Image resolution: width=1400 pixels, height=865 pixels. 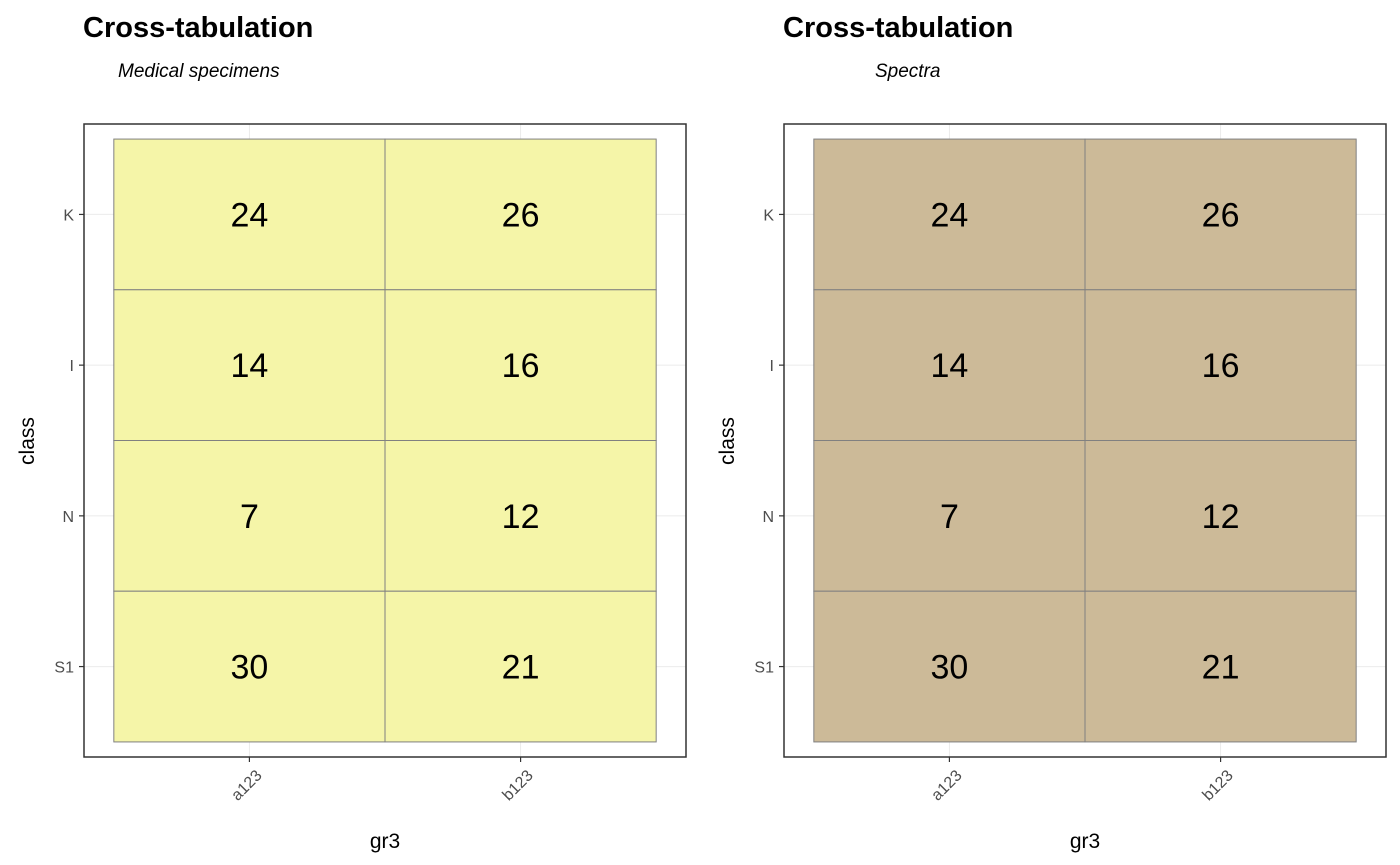 What do you see at coordinates (907, 71) in the screenshot?
I see `chart-subtitle: Spectra` at bounding box center [907, 71].